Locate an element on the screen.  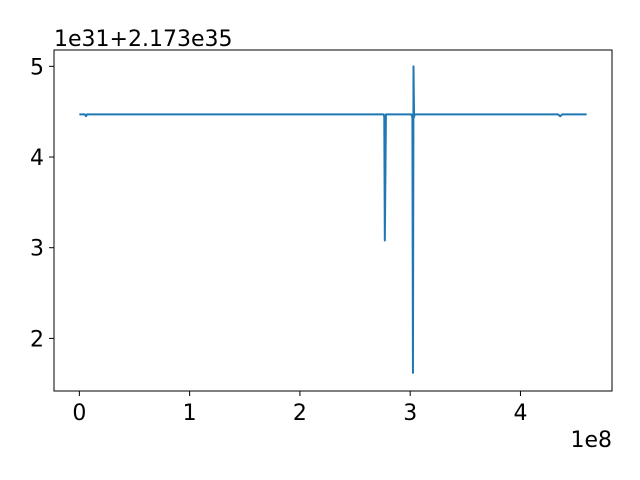
y-axis: 2 3 4 5 is located at coordinates (42, 203).